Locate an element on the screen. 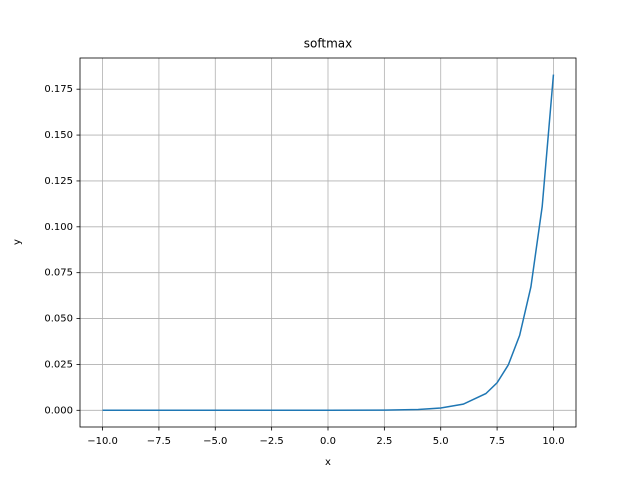 The width and height of the screenshot is (640, 480). y-tick-label: 0.025 is located at coordinates (58, 364).